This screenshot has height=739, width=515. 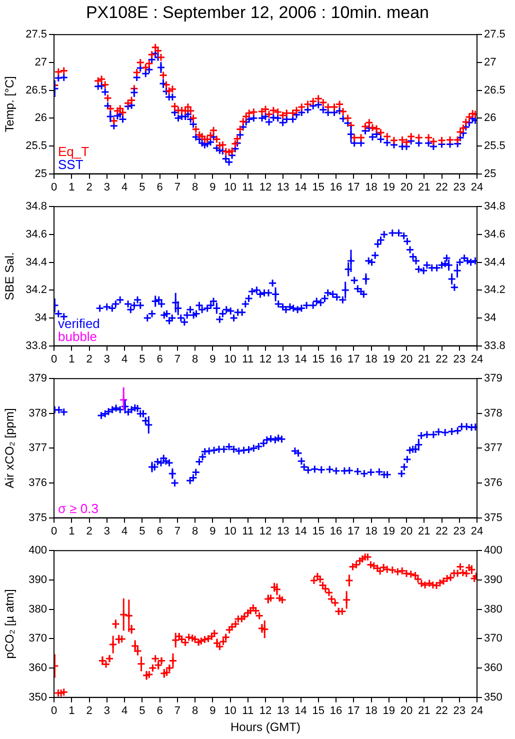 I want to click on y-tick-label: 27, so click(x=40, y=62).